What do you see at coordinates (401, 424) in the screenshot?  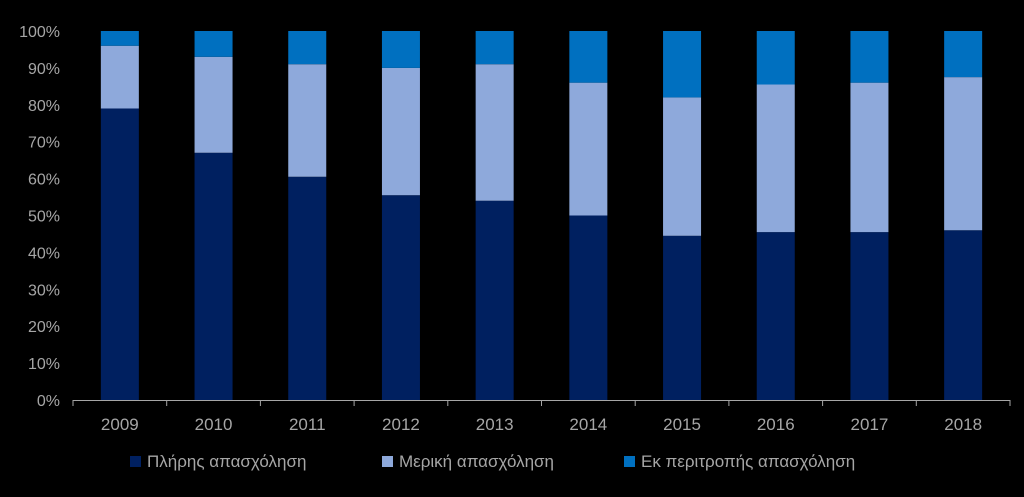 I see `x-tick-label: 2012` at bounding box center [401, 424].